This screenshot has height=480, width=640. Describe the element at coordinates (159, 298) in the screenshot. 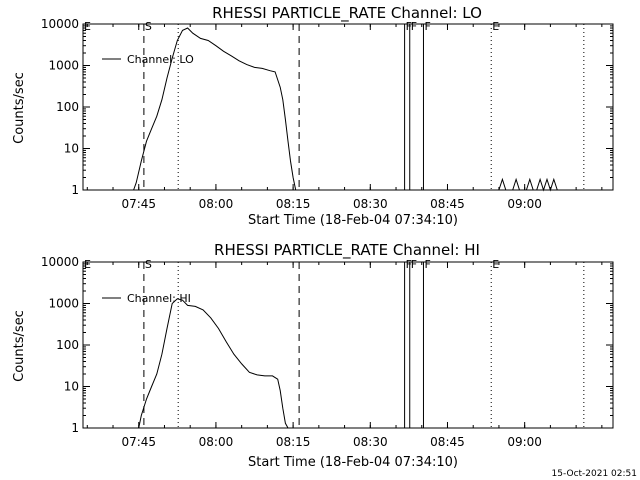

I see `hi-legend-label: Channel: HI` at that location.